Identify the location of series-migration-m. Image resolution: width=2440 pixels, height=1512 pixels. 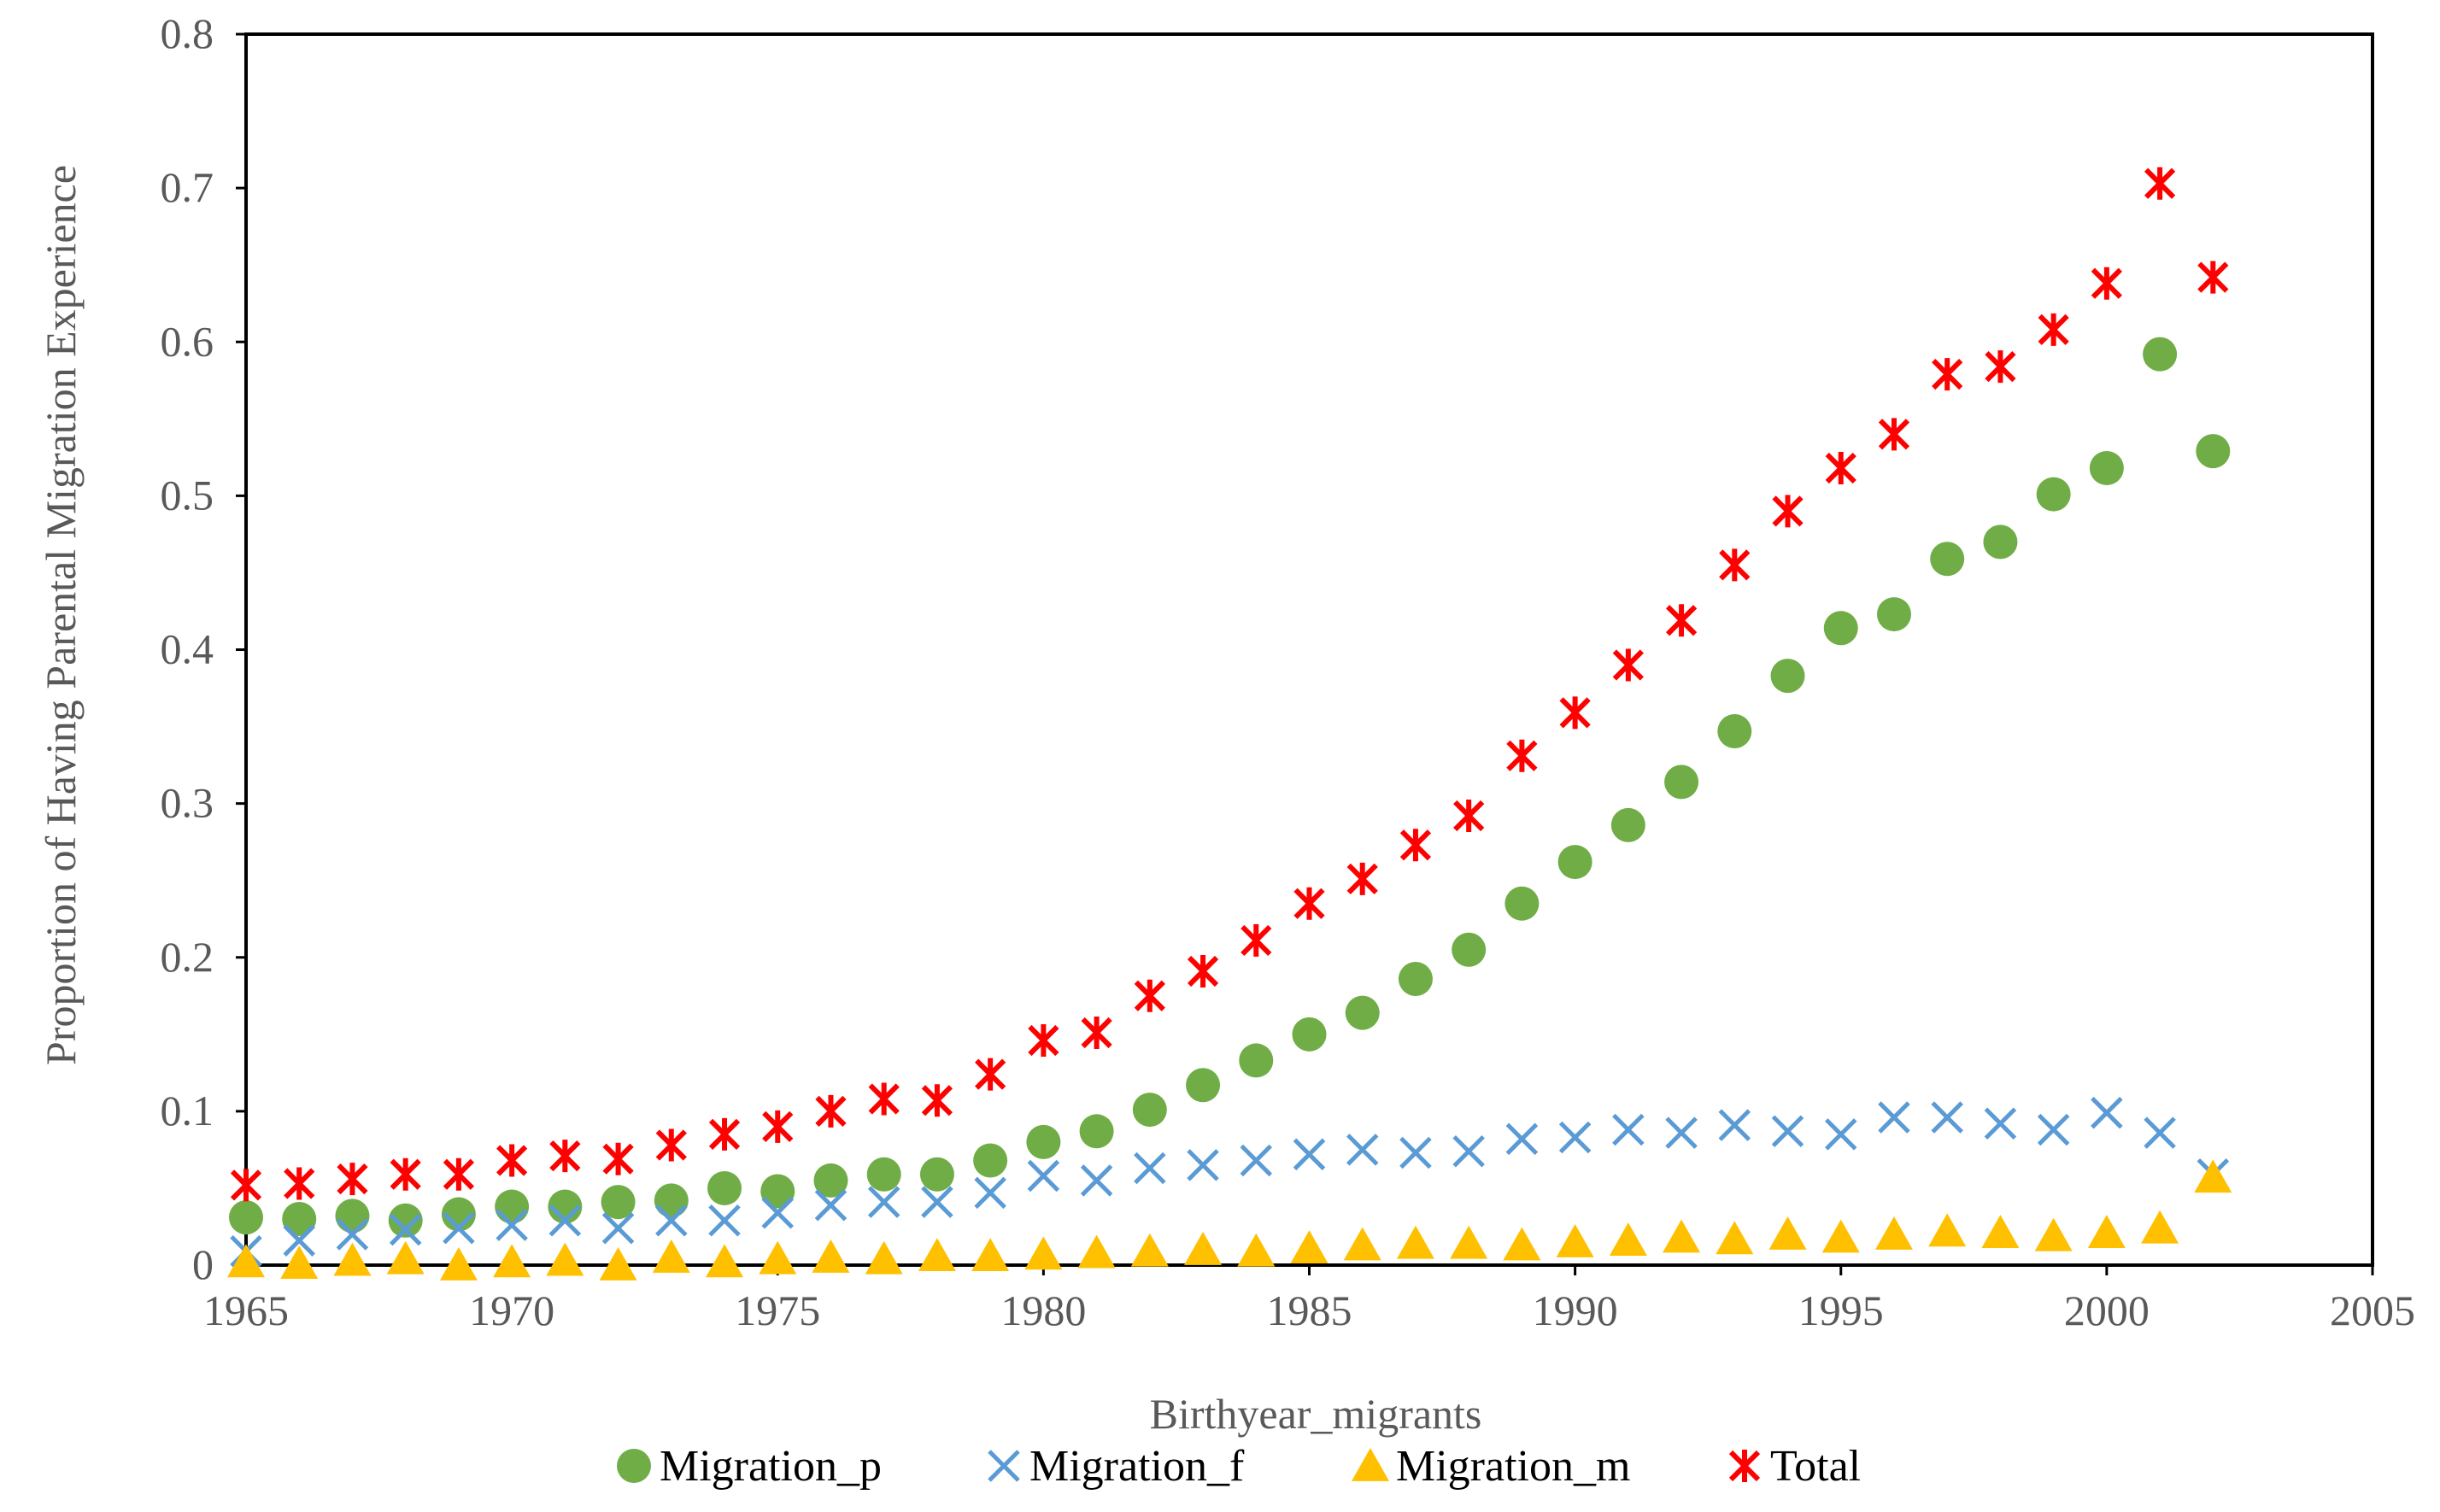
(1229, 1220).